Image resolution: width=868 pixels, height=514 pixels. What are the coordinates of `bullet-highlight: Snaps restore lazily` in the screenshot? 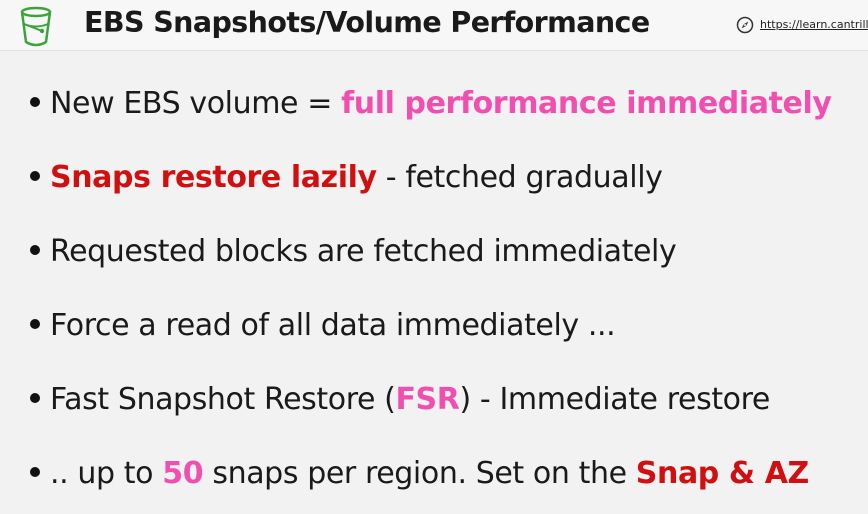 It's located at (213, 177).